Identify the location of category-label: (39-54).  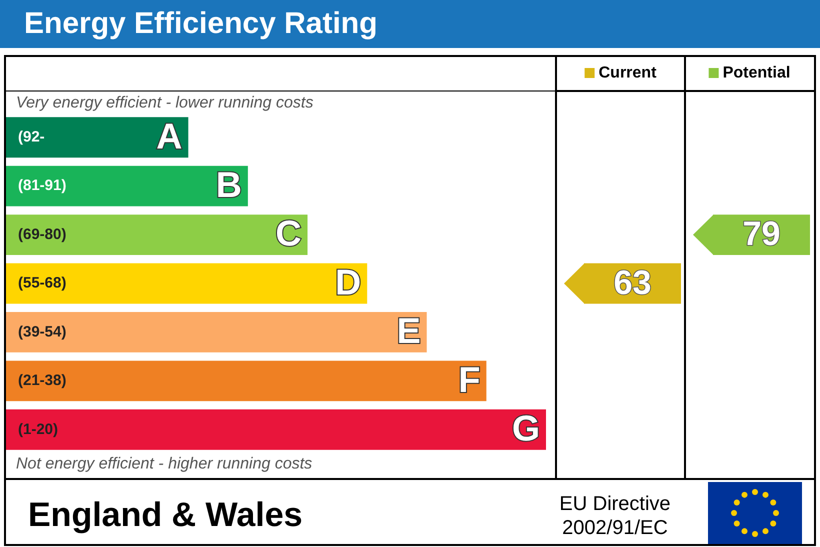
(42, 331).